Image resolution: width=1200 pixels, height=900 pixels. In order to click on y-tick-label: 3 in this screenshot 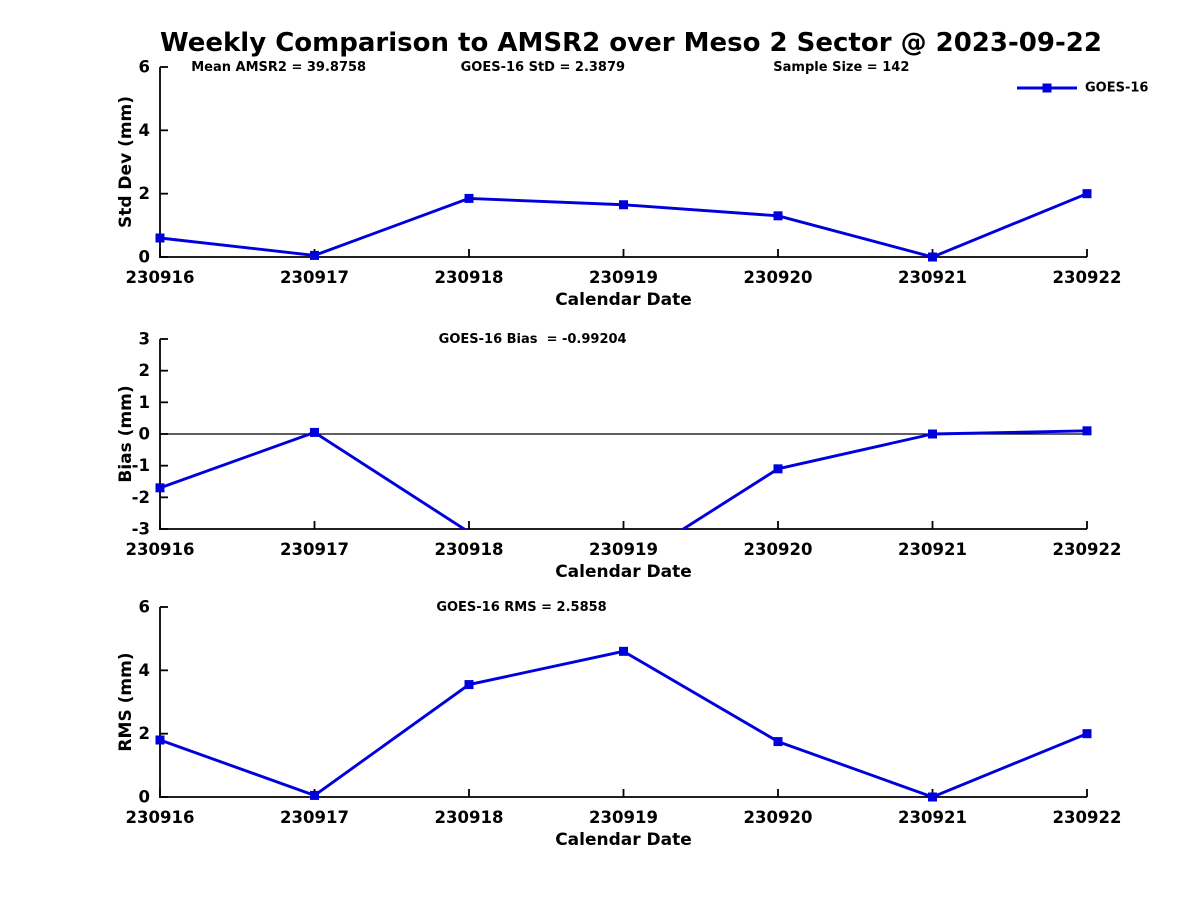, I will do `click(144, 339)`.